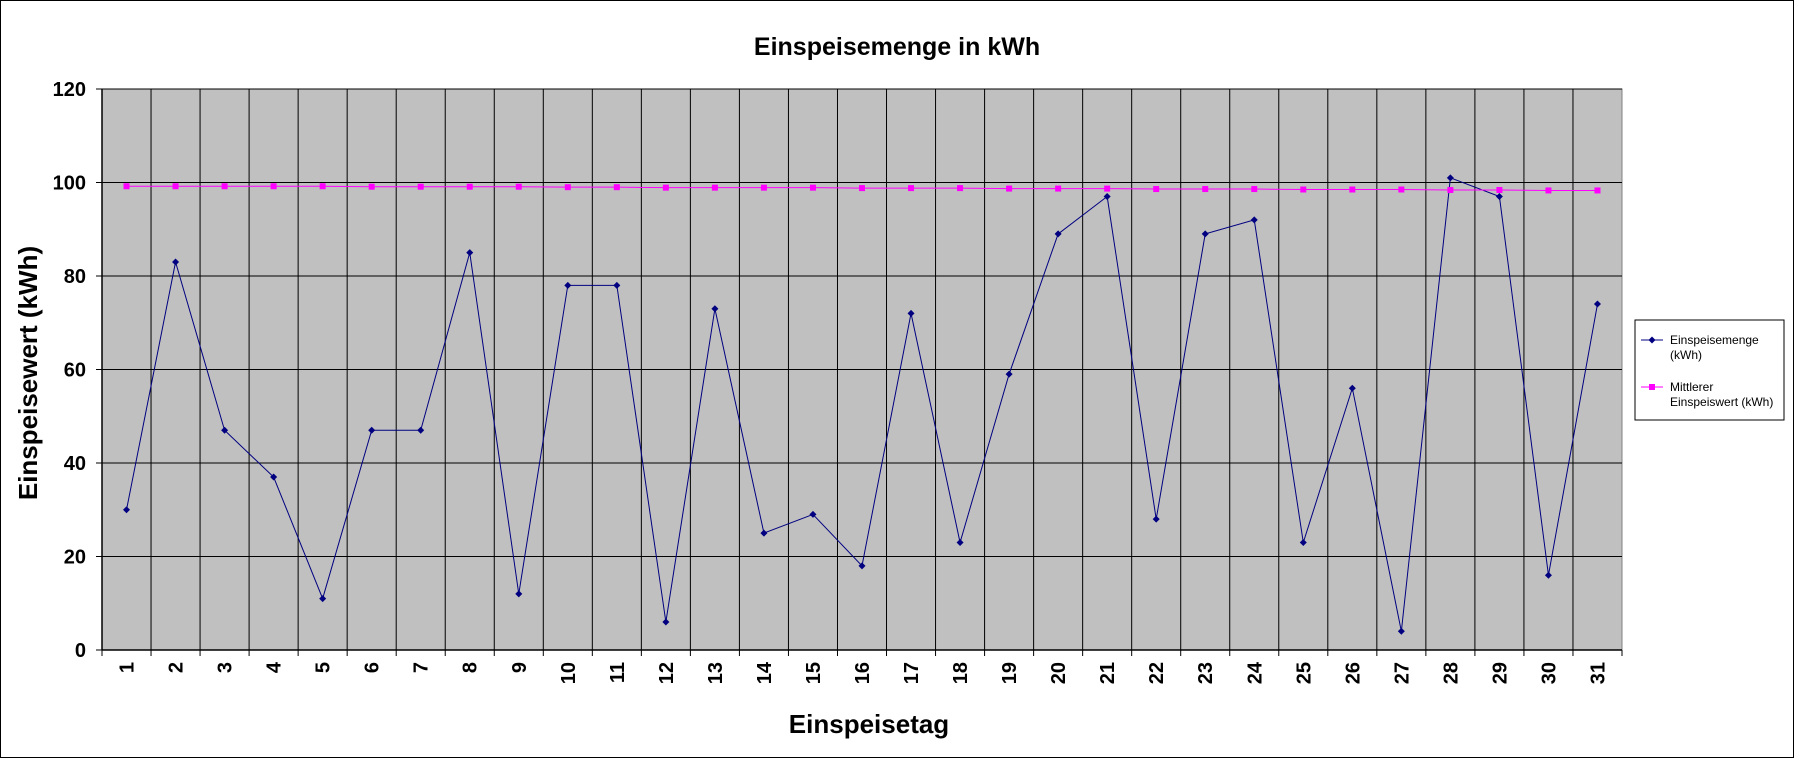  Describe the element at coordinates (422, 667) in the screenshot. I see `x-tick-label: 7` at that location.